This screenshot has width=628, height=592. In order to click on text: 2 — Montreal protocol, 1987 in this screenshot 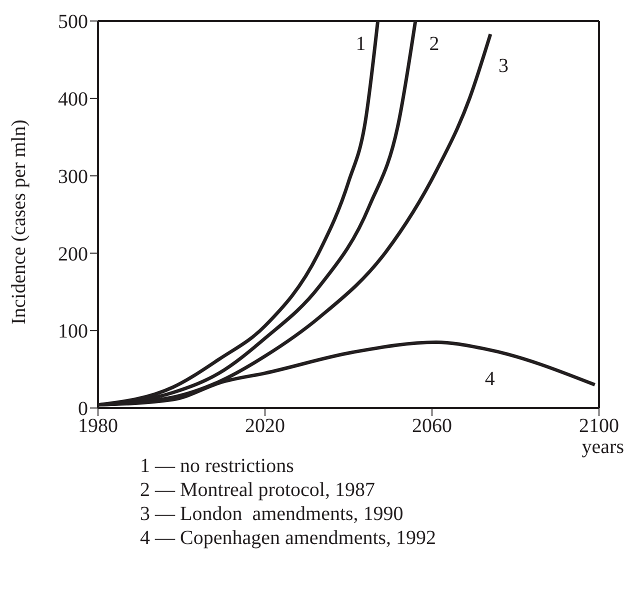, I will do `click(258, 490)`.